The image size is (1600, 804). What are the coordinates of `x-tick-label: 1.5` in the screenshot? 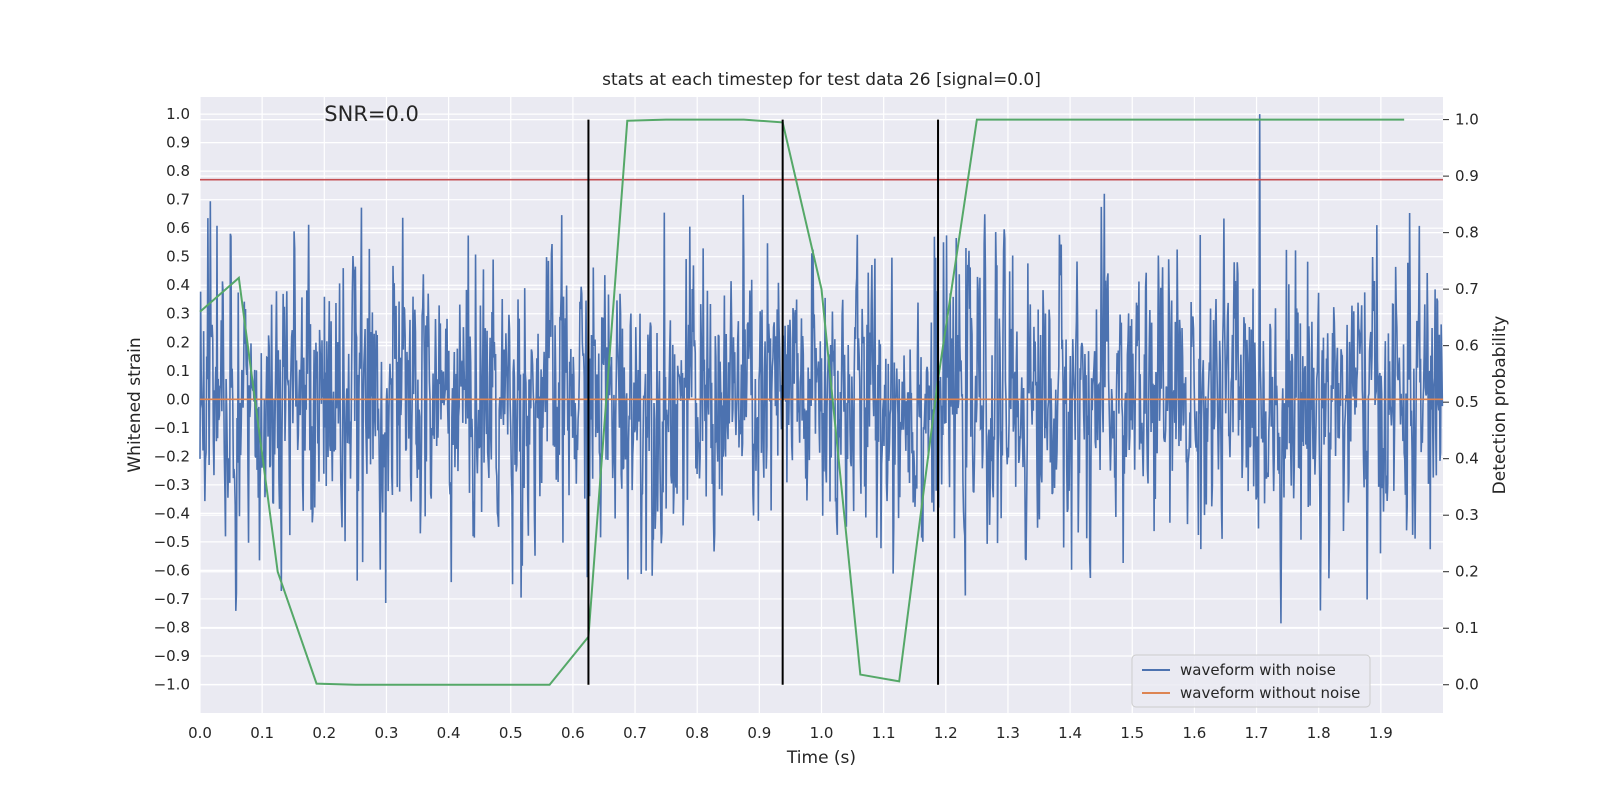 It's located at (1132, 733).